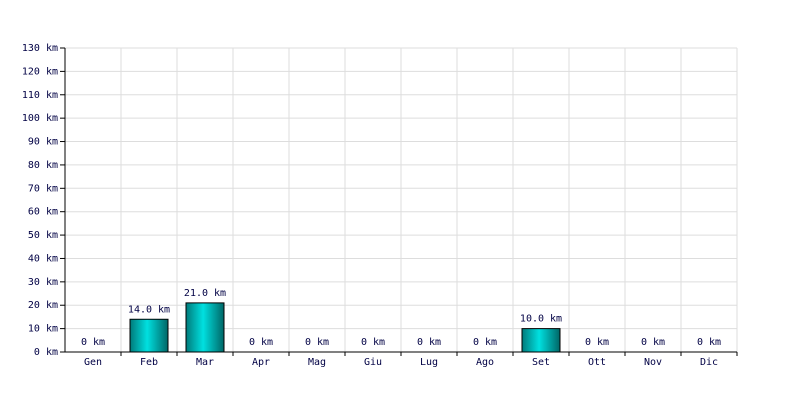 This screenshot has height=400, width=800. Describe the element at coordinates (43, 188) in the screenshot. I see `y-tick-label: 70 km` at that location.